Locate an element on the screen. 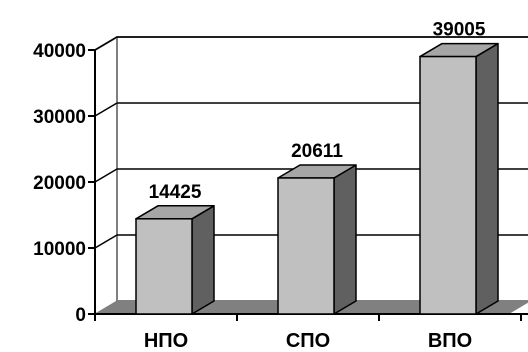 The height and width of the screenshot is (352, 528). bar-НПО: 14425 is located at coordinates (175, 248).